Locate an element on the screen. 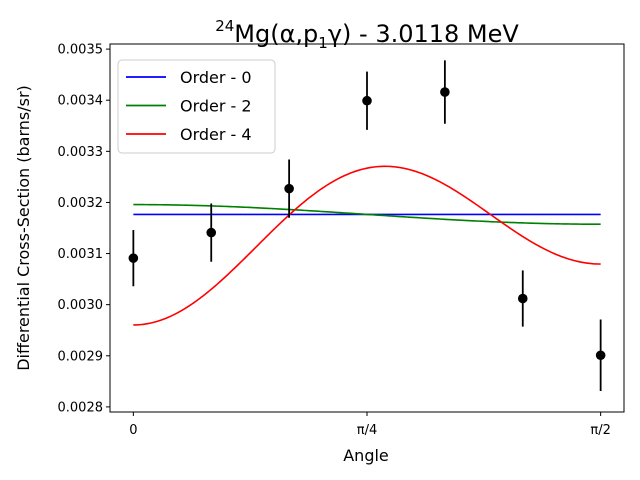 This screenshot has width=640, height=480. x-tick-label-1: π/4 is located at coordinates (367, 430).